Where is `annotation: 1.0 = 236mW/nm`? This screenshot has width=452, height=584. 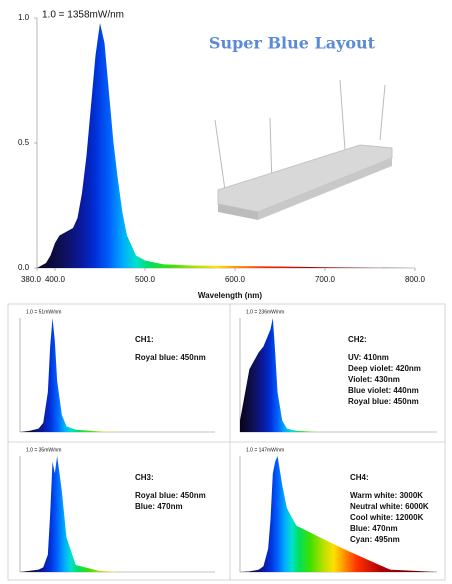 annotation: 1.0 = 236mW/nm is located at coordinates (265, 312).